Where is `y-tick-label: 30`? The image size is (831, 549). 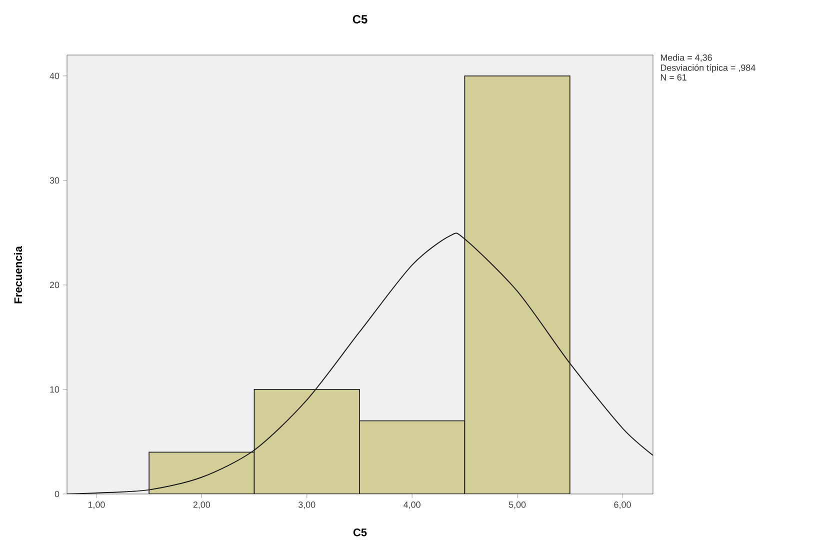 y-tick-label: 30 is located at coordinates (55, 180).